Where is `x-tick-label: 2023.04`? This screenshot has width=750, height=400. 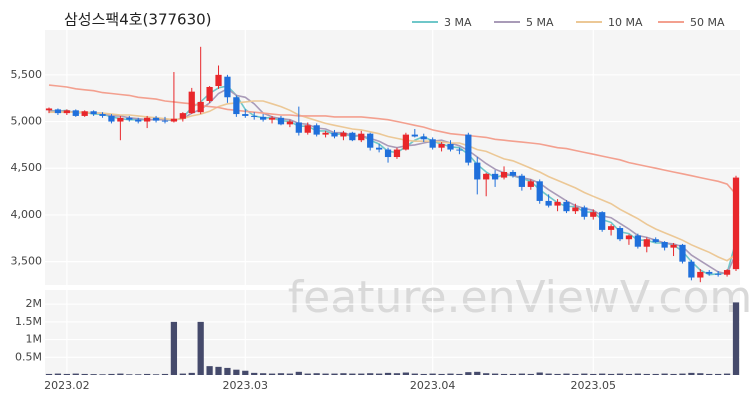 x-tick-label: 2023.04 is located at coordinates (433, 385).